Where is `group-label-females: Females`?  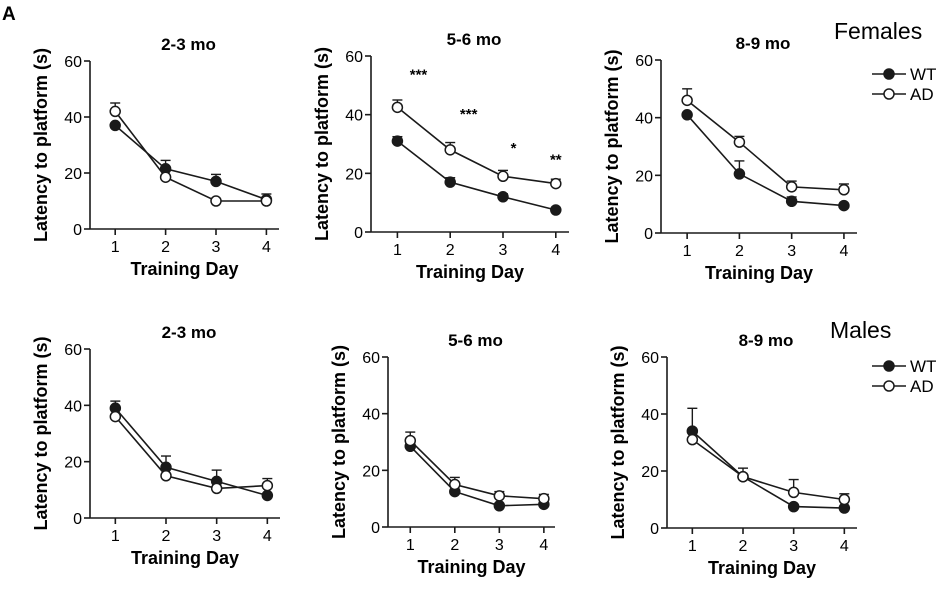 group-label-females: Females is located at coordinates (878, 31).